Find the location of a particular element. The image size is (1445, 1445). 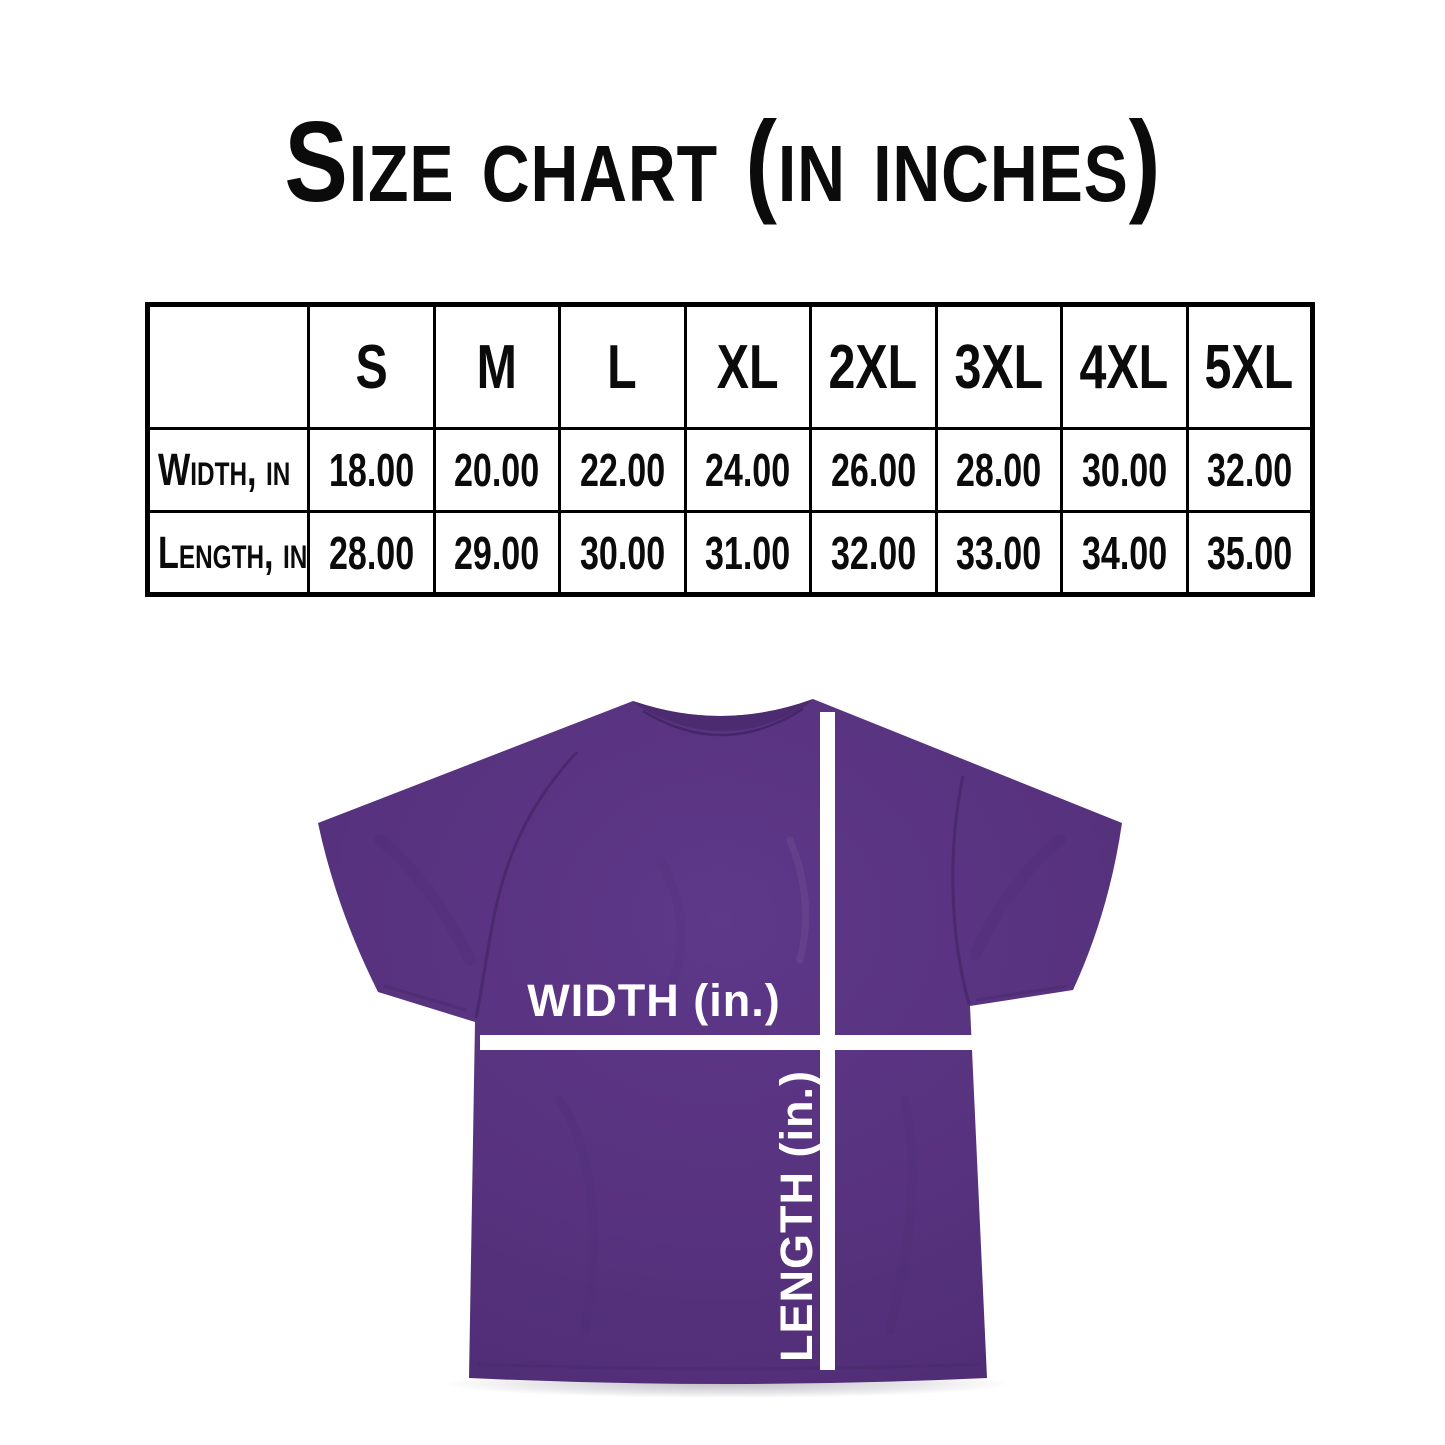

size-header-label: 4XL is located at coordinates (1124, 367).